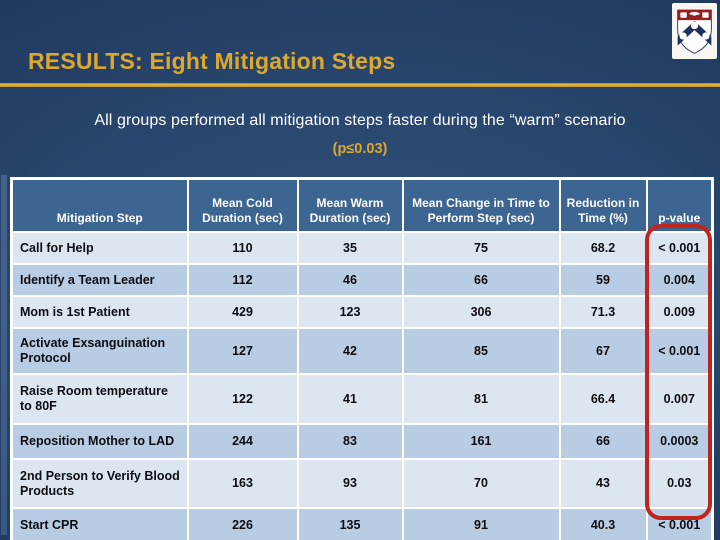 The height and width of the screenshot is (540, 720). Describe the element at coordinates (242, 483) in the screenshot. I see `value-cell: 163` at that location.